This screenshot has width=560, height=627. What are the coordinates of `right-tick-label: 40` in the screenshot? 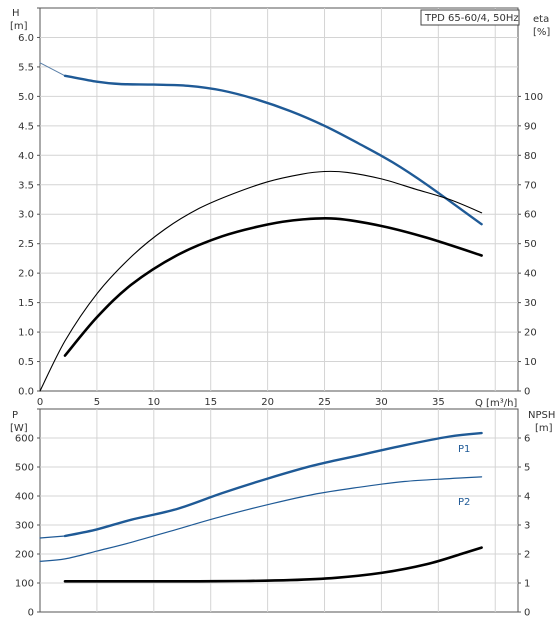 It's located at (530, 274).